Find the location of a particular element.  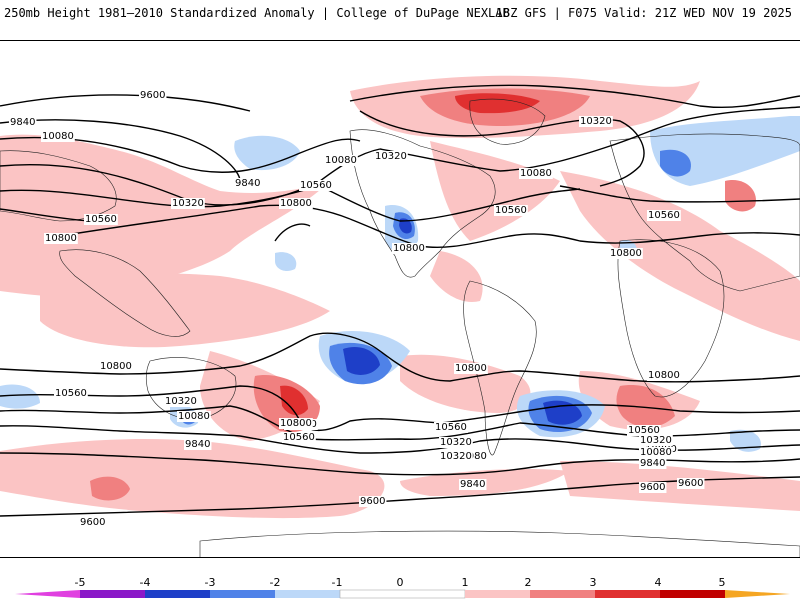

colorbar-tick-label: -4 is located at coordinates (145, 582).